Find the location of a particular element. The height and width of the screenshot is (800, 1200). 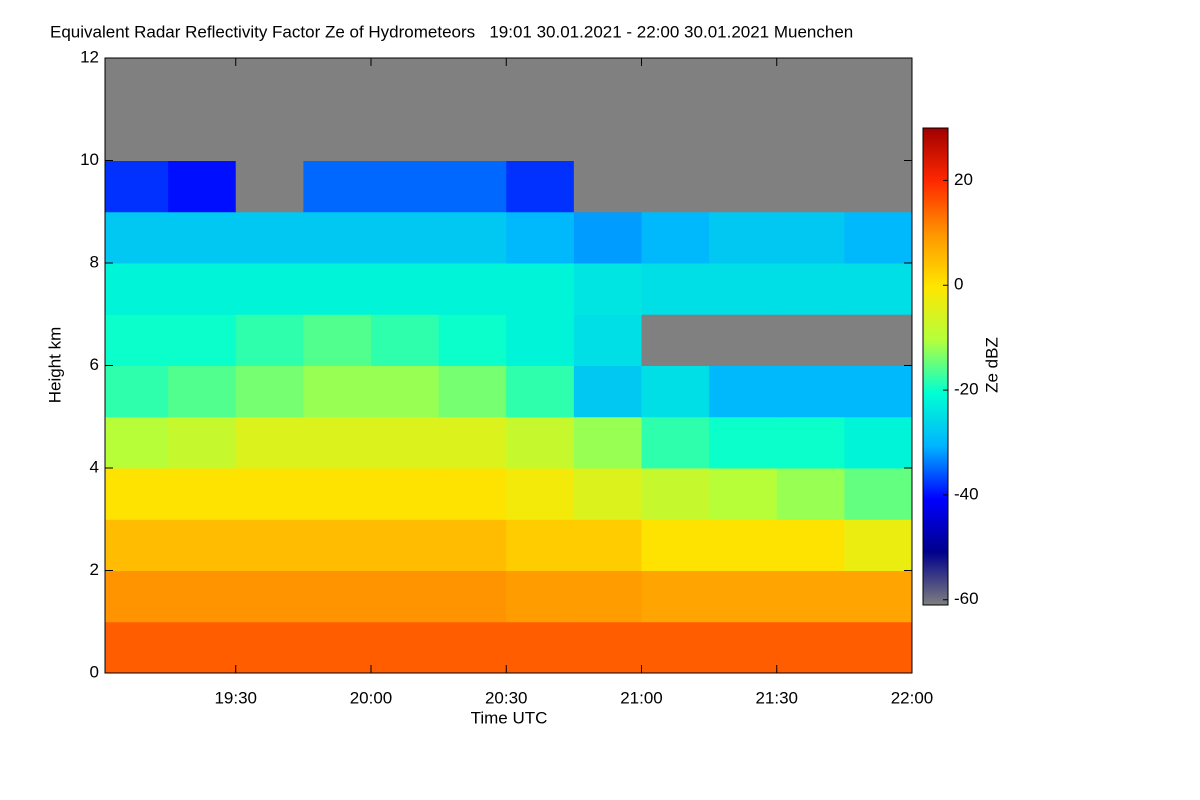

y-tick-label: 8 is located at coordinates (94, 261).